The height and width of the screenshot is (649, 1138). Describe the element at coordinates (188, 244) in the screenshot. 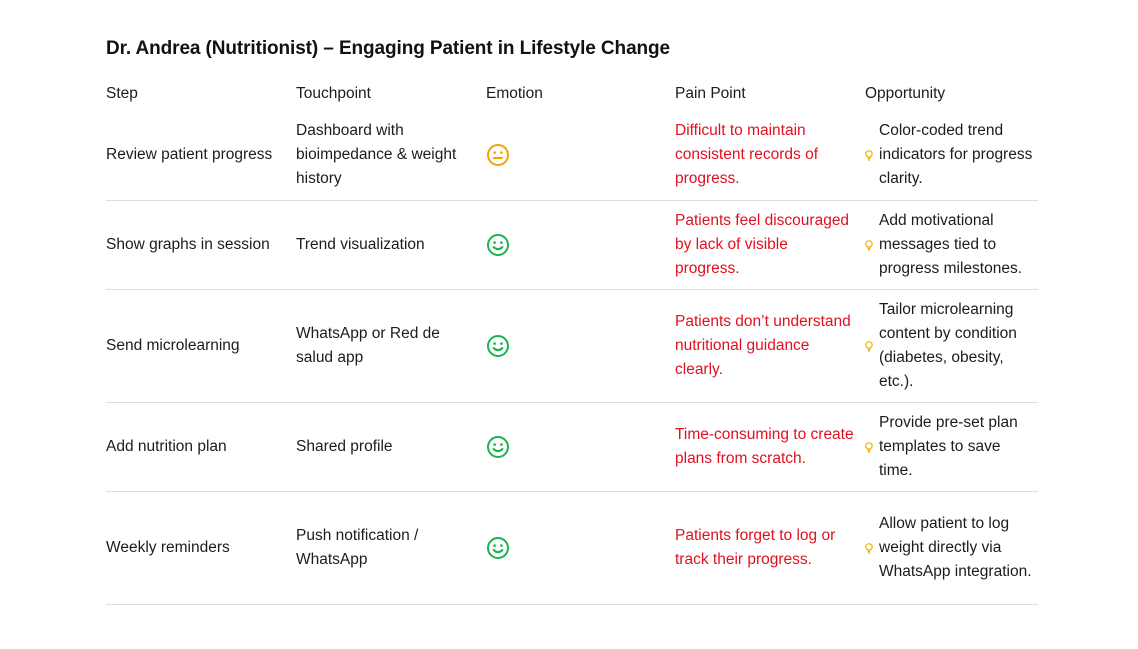

I see `step-cell: Show graphs in session` at that location.